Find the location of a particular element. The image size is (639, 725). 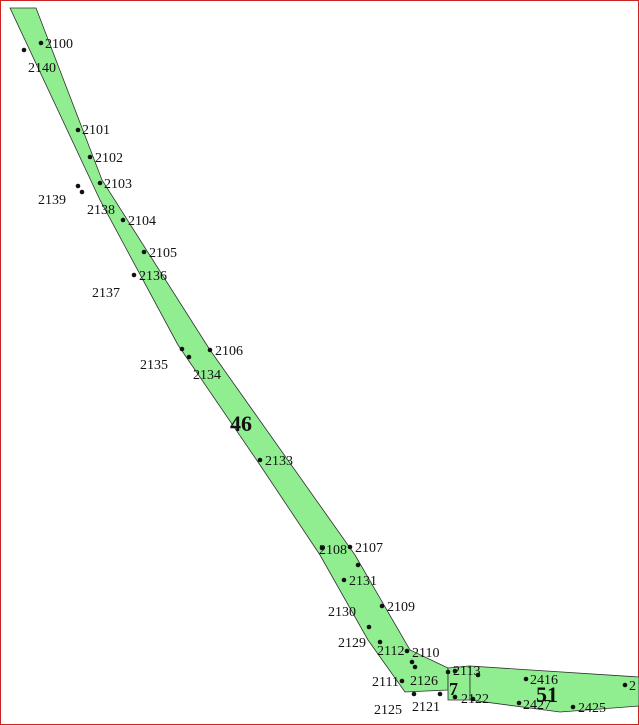

point-label-2105: 2105 is located at coordinates (163, 253).